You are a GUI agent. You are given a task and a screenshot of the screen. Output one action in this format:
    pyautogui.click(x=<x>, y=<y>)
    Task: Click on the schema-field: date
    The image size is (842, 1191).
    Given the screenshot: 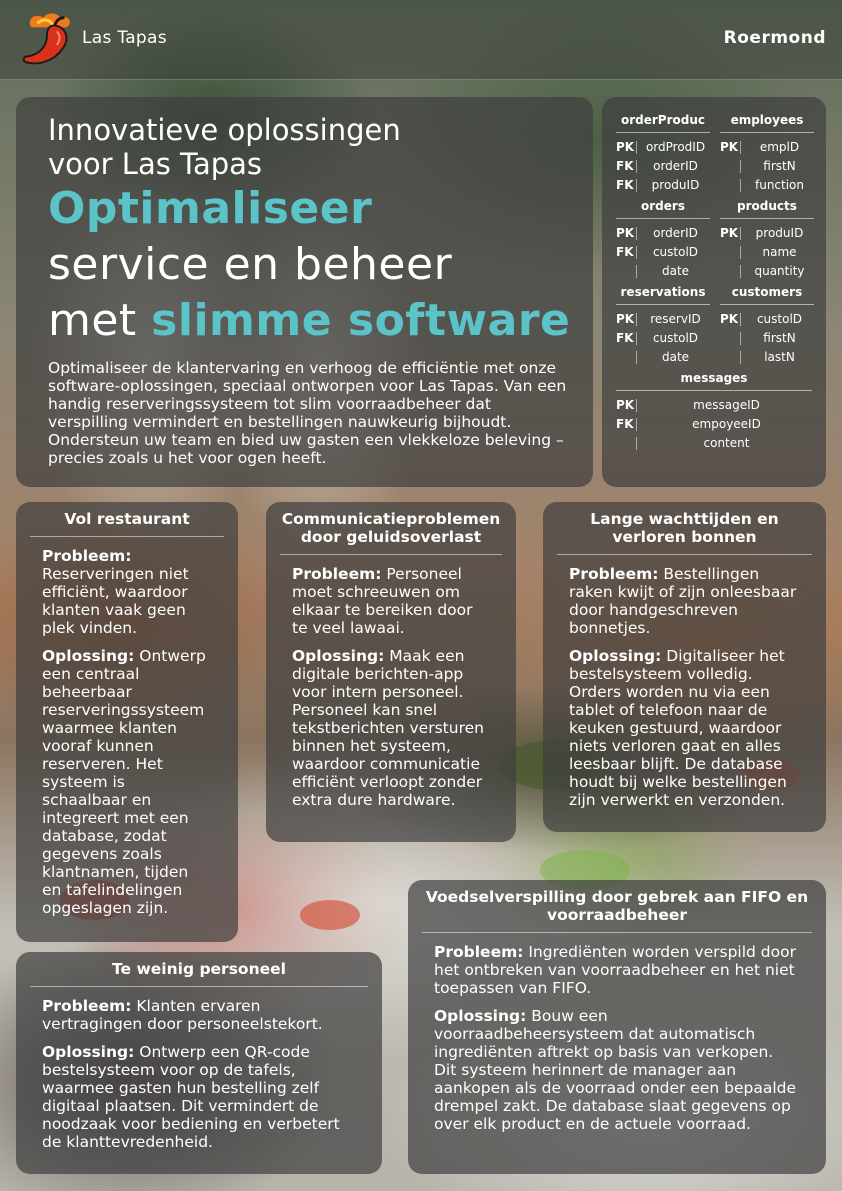 What is the action you would take?
    pyautogui.click(x=663, y=271)
    